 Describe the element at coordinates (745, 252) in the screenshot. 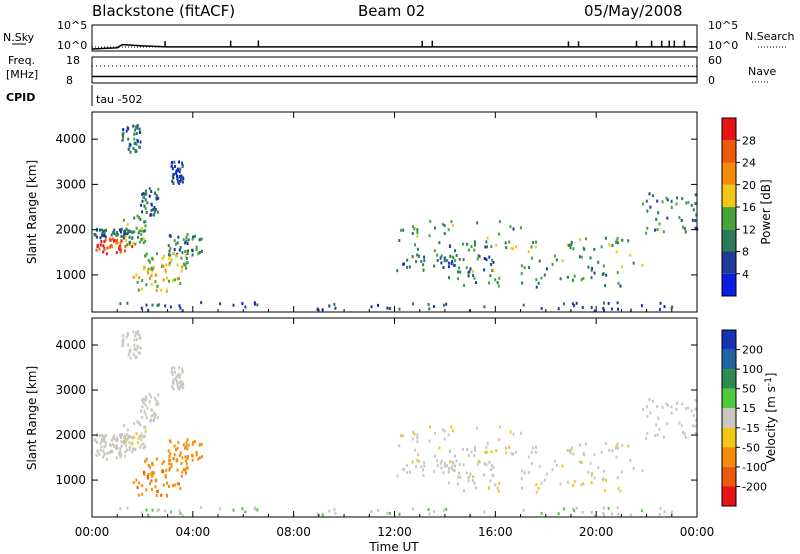

I see `colorbar-tick-label: 8` at that location.